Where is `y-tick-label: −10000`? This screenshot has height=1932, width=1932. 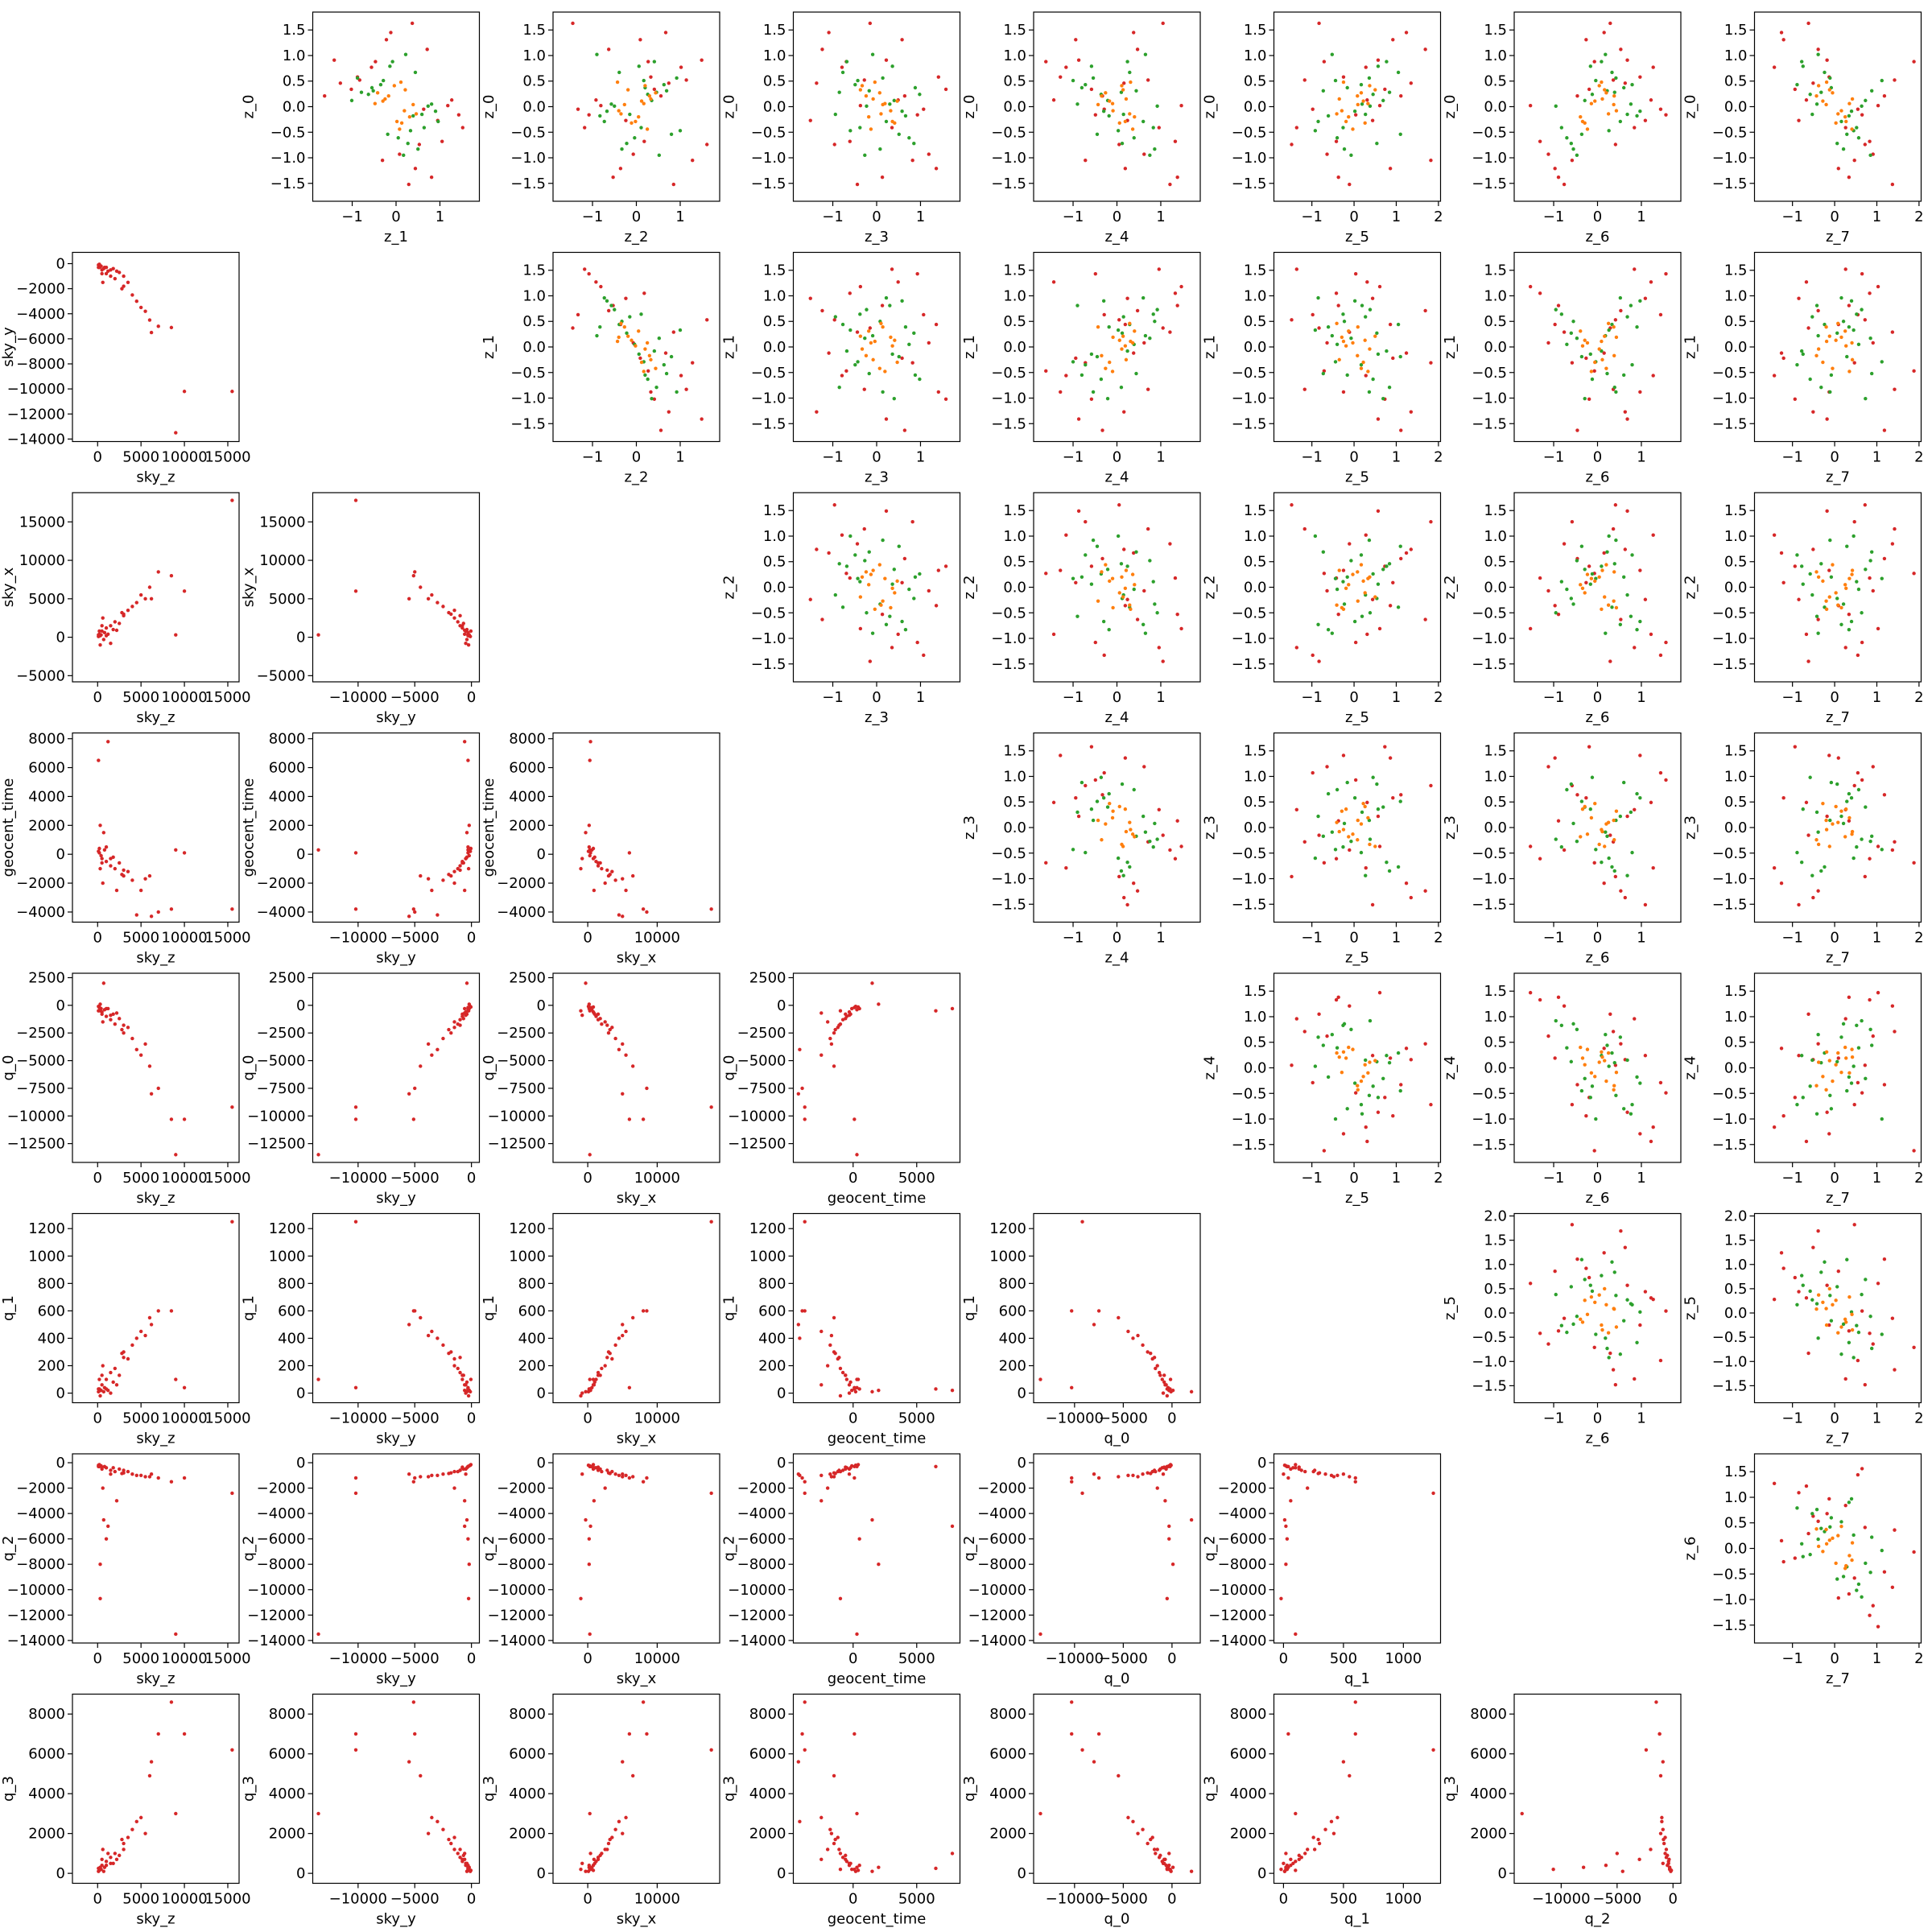
y-tick-label: −10000 is located at coordinates (757, 1590).